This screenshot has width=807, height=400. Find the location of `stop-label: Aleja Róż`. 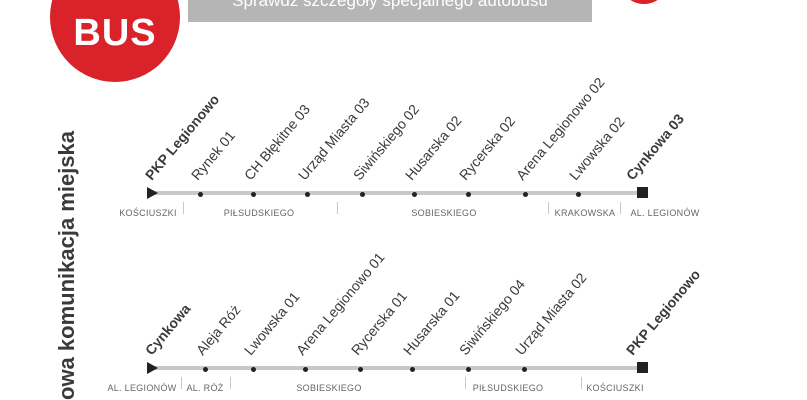

stop-label: Aleja Róż is located at coordinates (218, 329).